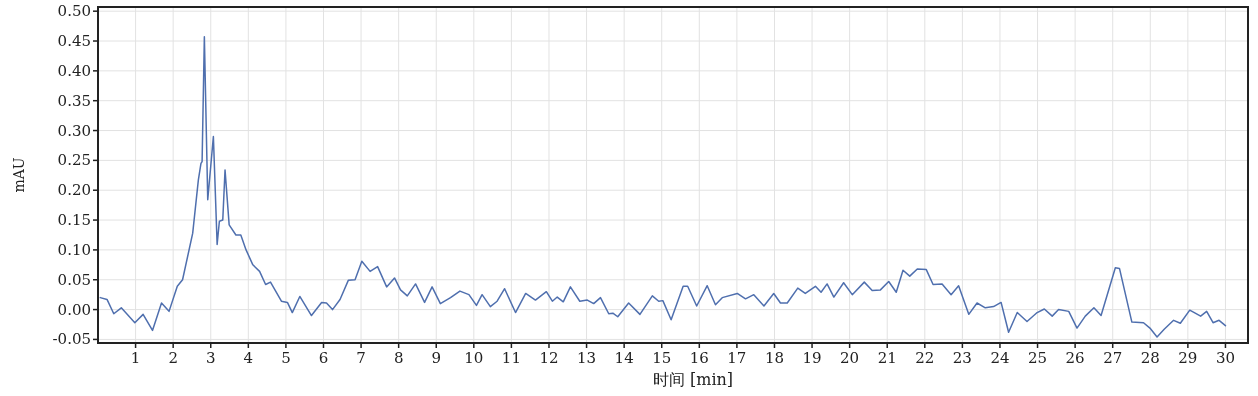 Image resolution: width=1258 pixels, height=396 pixels. Describe the element at coordinates (248, 358) in the screenshot. I see `x-tick-label: 4` at that location.